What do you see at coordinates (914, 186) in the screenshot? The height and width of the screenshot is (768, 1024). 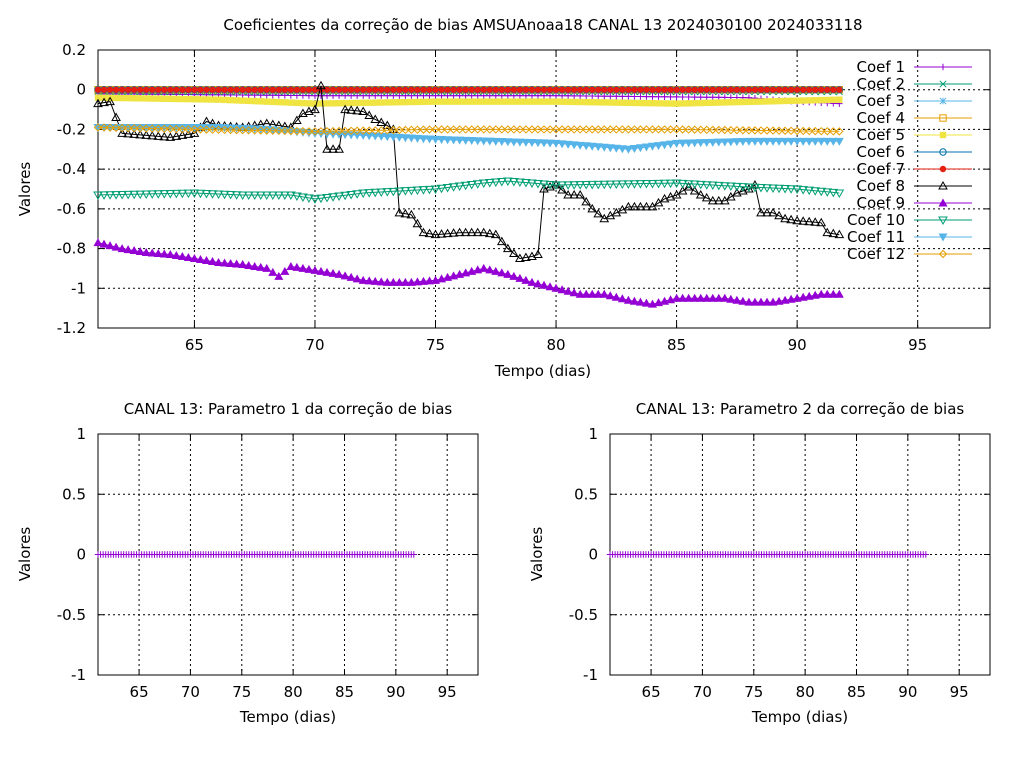 I see `legend-item: Coef 8` at bounding box center [914, 186].